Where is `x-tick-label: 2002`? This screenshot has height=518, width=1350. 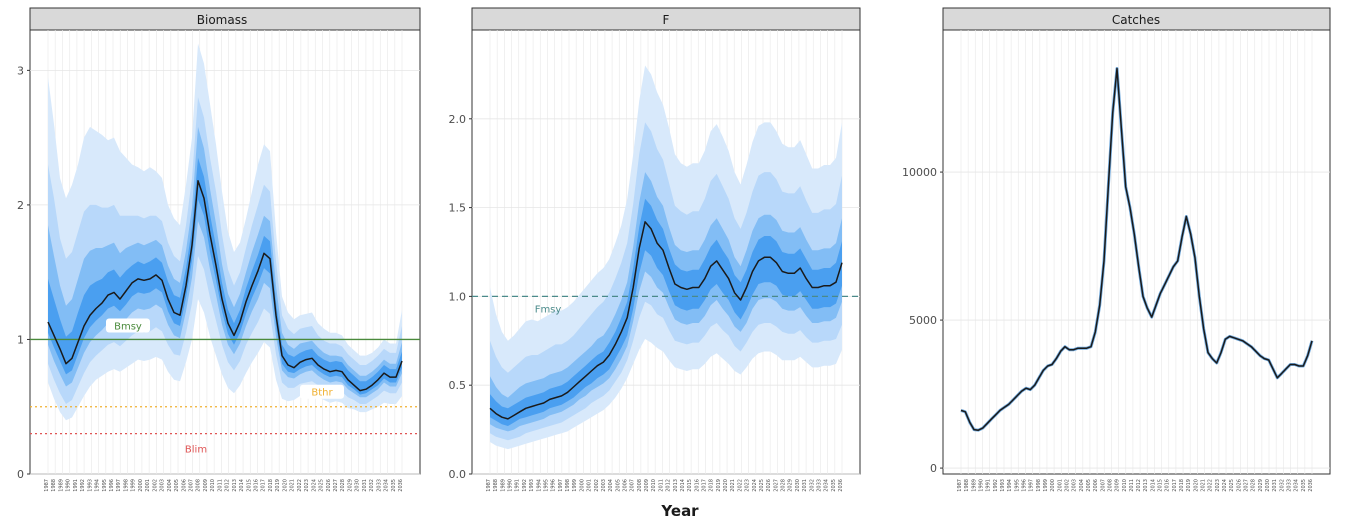 x-tick-label: 2002 is located at coordinates (1067, 485).